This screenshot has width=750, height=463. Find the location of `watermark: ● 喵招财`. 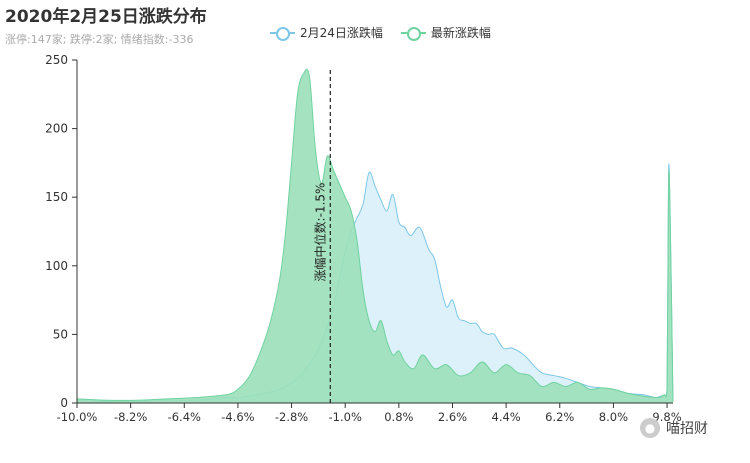

watermark: ● 喵招财 is located at coordinates (674, 428).